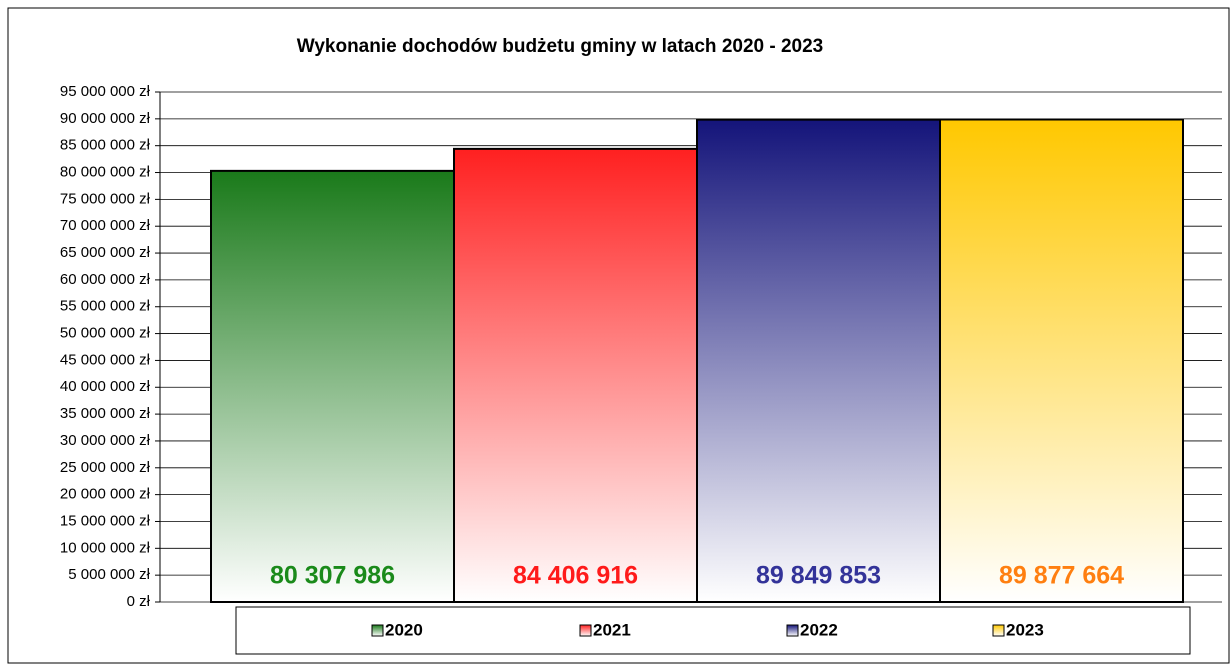 The width and height of the screenshot is (1232, 666). What do you see at coordinates (1061, 576) in the screenshot?
I see `value-label: 89 877 664` at bounding box center [1061, 576].